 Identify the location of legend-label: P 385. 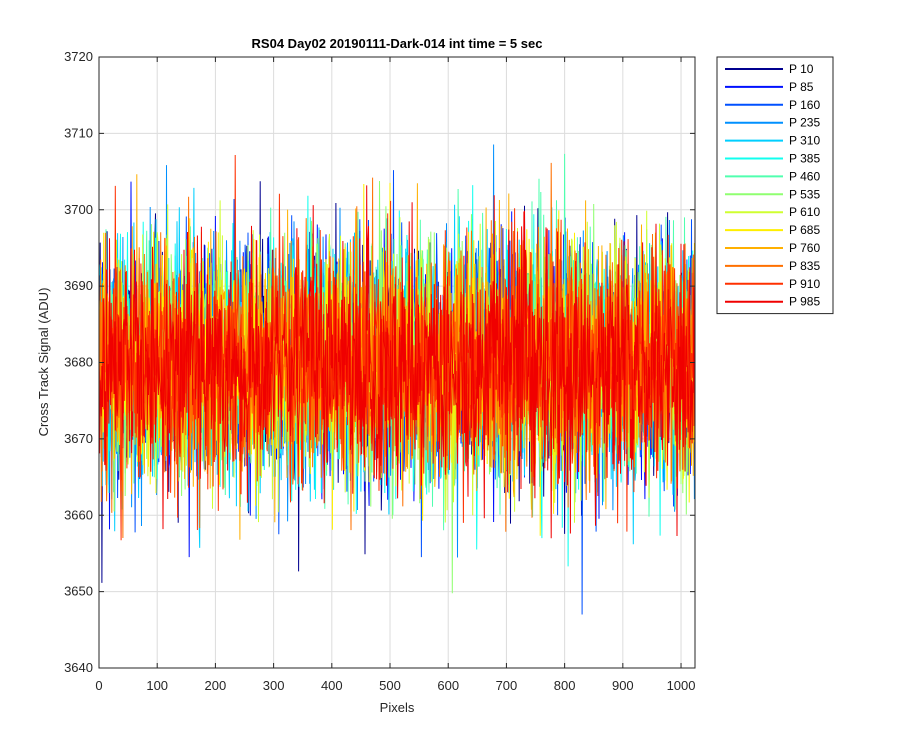
(804, 159).